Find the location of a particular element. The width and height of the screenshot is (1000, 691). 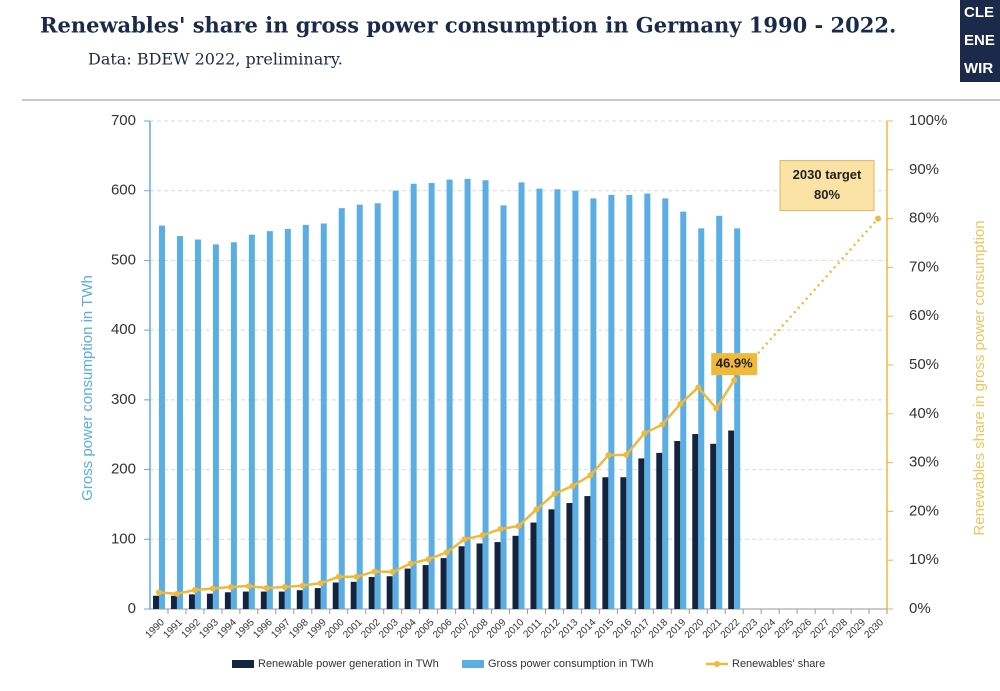

legend-label: Renewables' share is located at coordinates (778, 664).